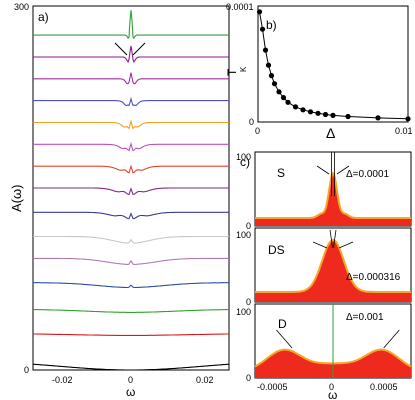  I want to click on panel-c-d-plot, so click(333, 341).